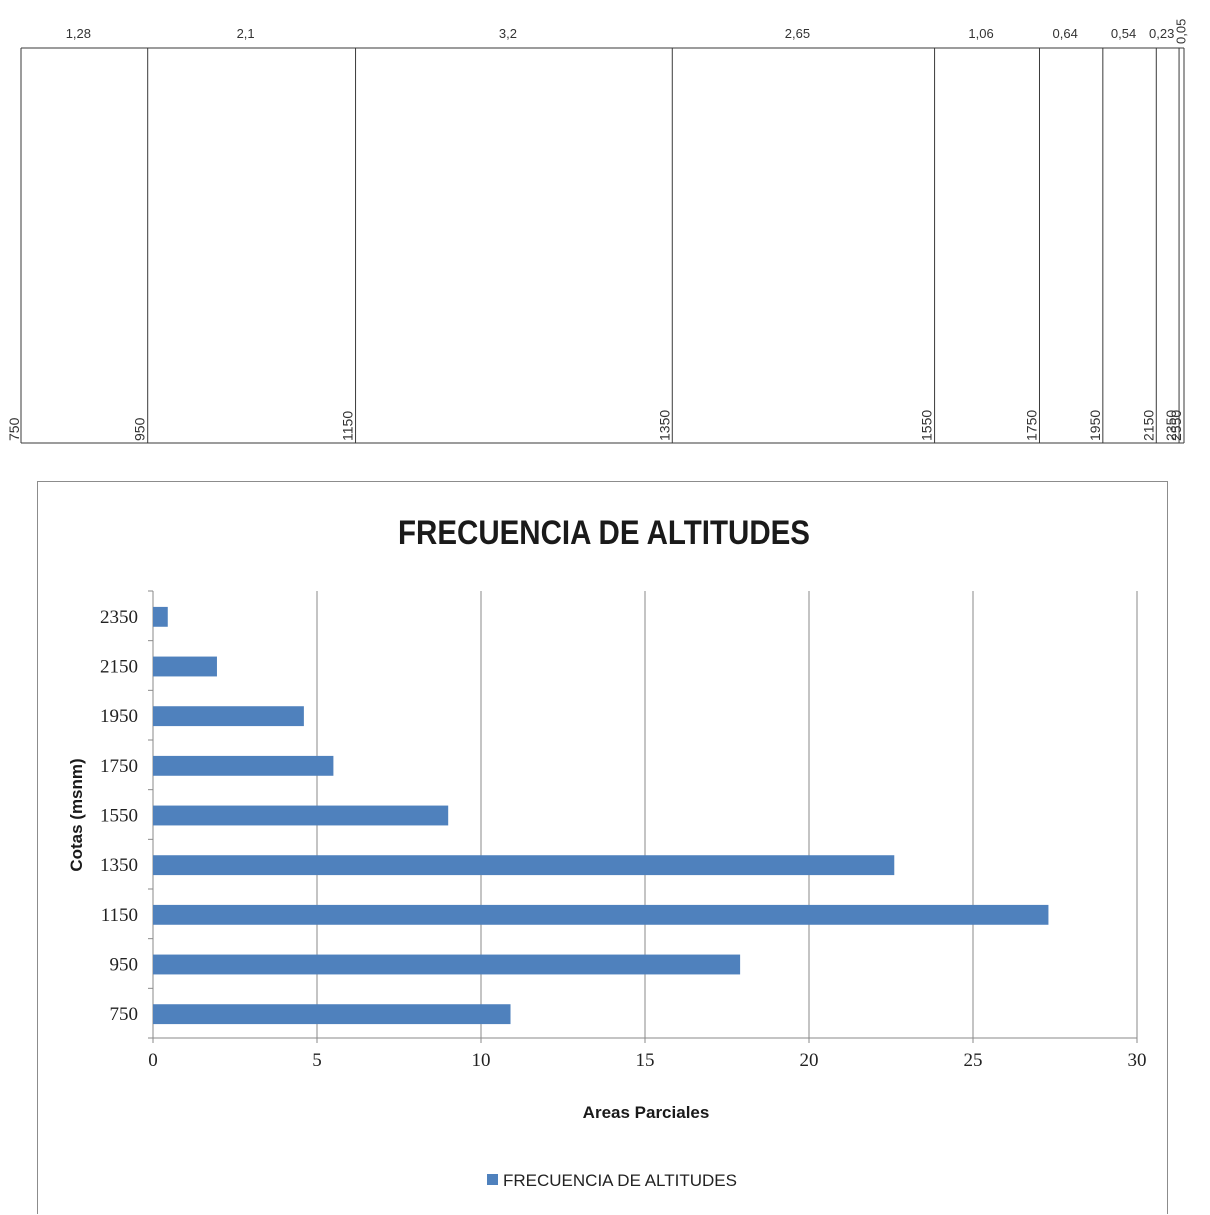  What do you see at coordinates (1123, 33) in the screenshot?
I see `strip-value-label: 0,54` at bounding box center [1123, 33].